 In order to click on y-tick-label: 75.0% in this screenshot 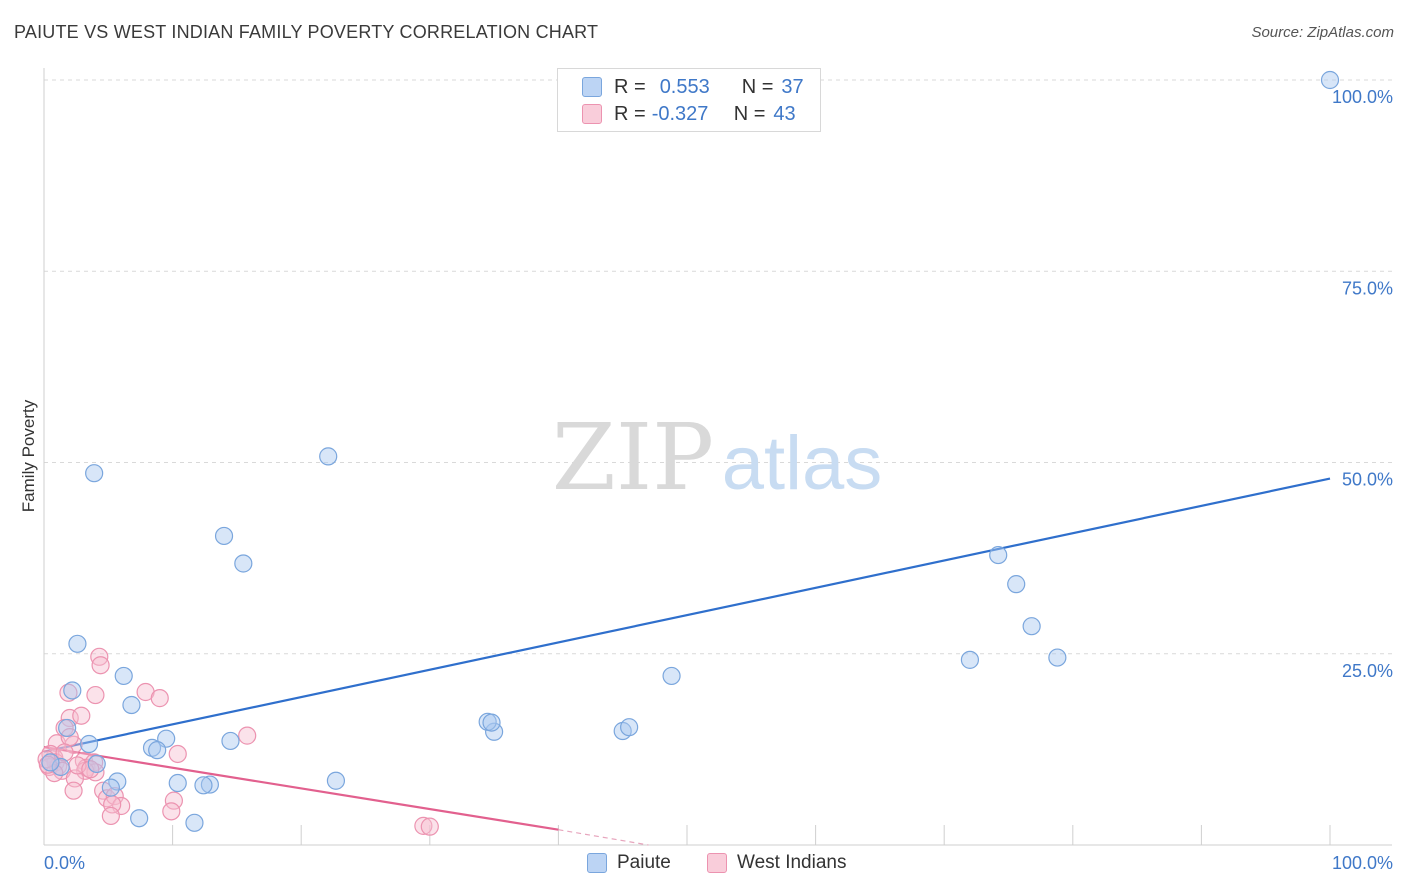, I will do `click(1367, 288)`.